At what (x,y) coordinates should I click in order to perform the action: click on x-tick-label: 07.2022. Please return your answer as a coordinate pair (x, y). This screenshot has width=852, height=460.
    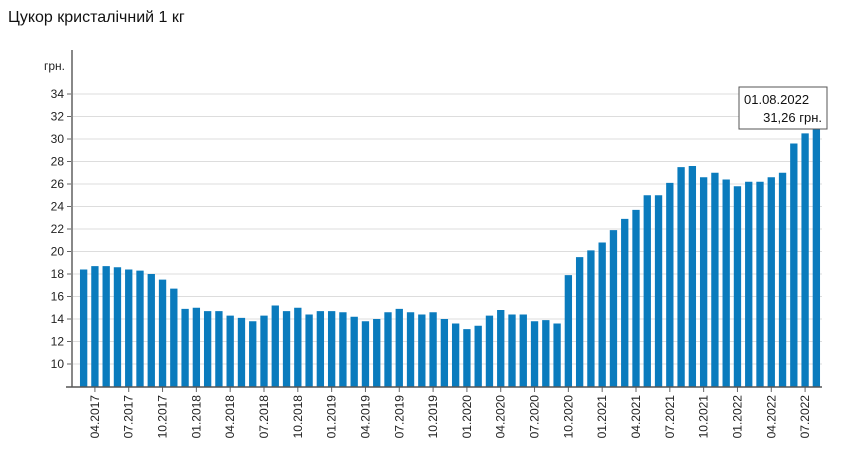
    Looking at the image, I should click on (805, 417).